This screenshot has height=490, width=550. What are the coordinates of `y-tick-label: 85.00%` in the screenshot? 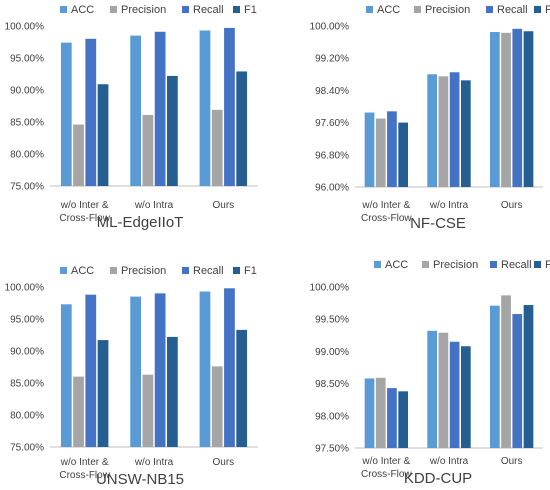 It's located at (27, 384).